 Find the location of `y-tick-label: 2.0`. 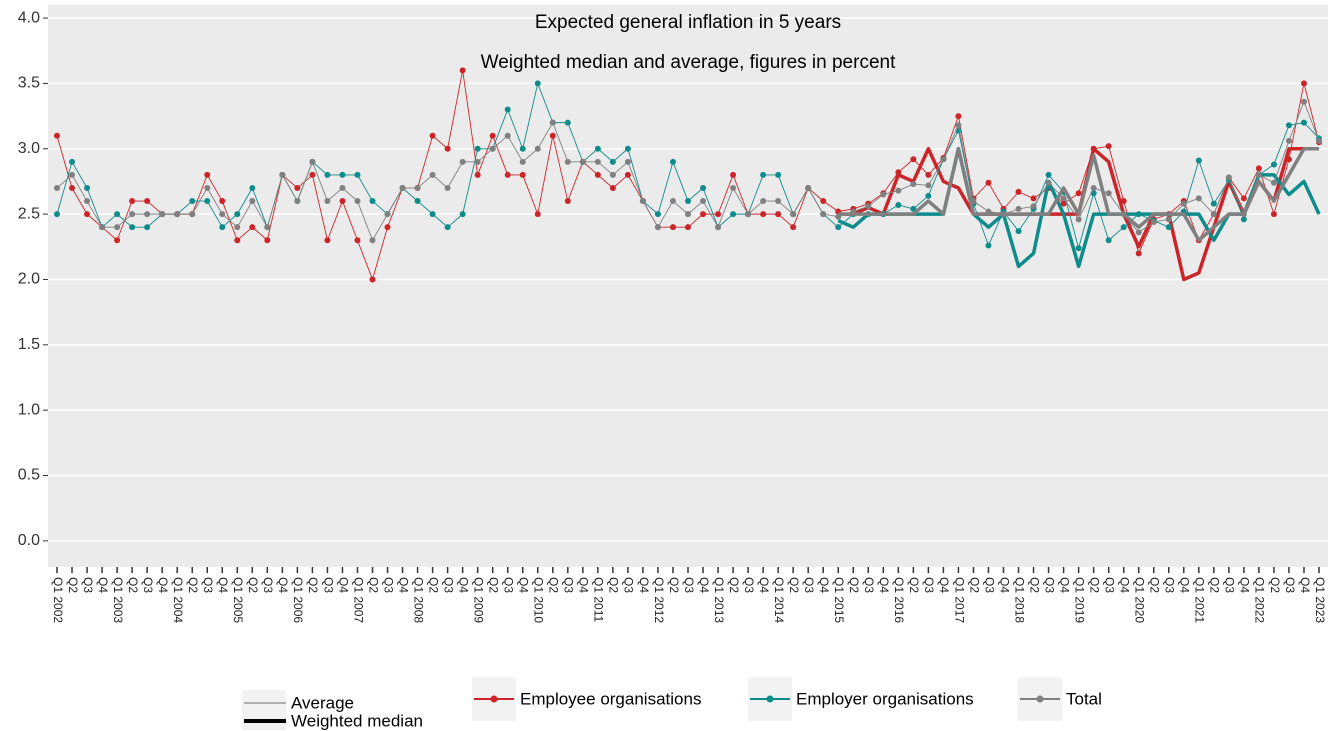

y-tick-label: 2.0 is located at coordinates (29, 279).